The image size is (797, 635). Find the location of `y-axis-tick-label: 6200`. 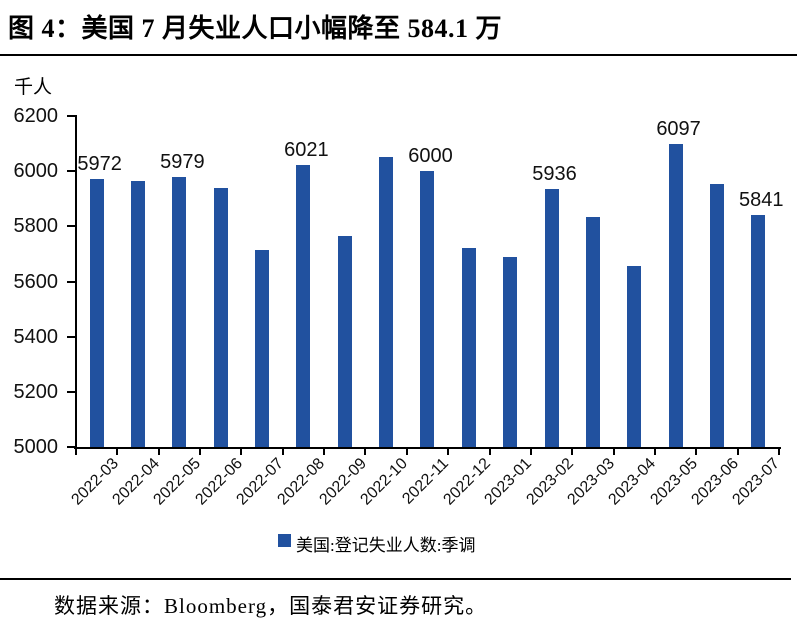

y-axis-tick-label: 6200 is located at coordinates (36, 116).